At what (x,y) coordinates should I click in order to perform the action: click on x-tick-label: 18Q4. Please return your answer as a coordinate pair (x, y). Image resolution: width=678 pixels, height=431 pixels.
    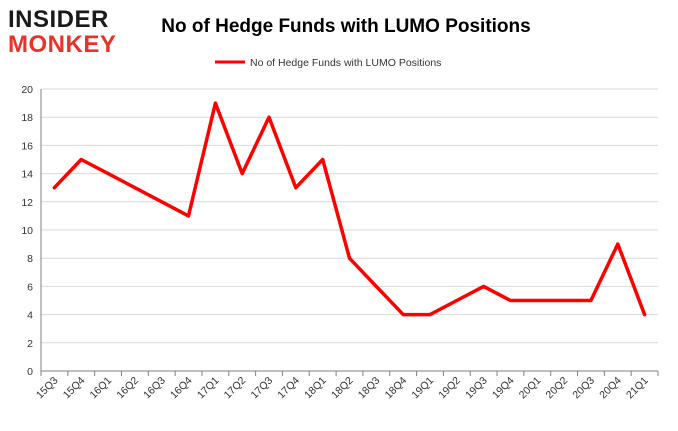
    Looking at the image, I should click on (396, 388).